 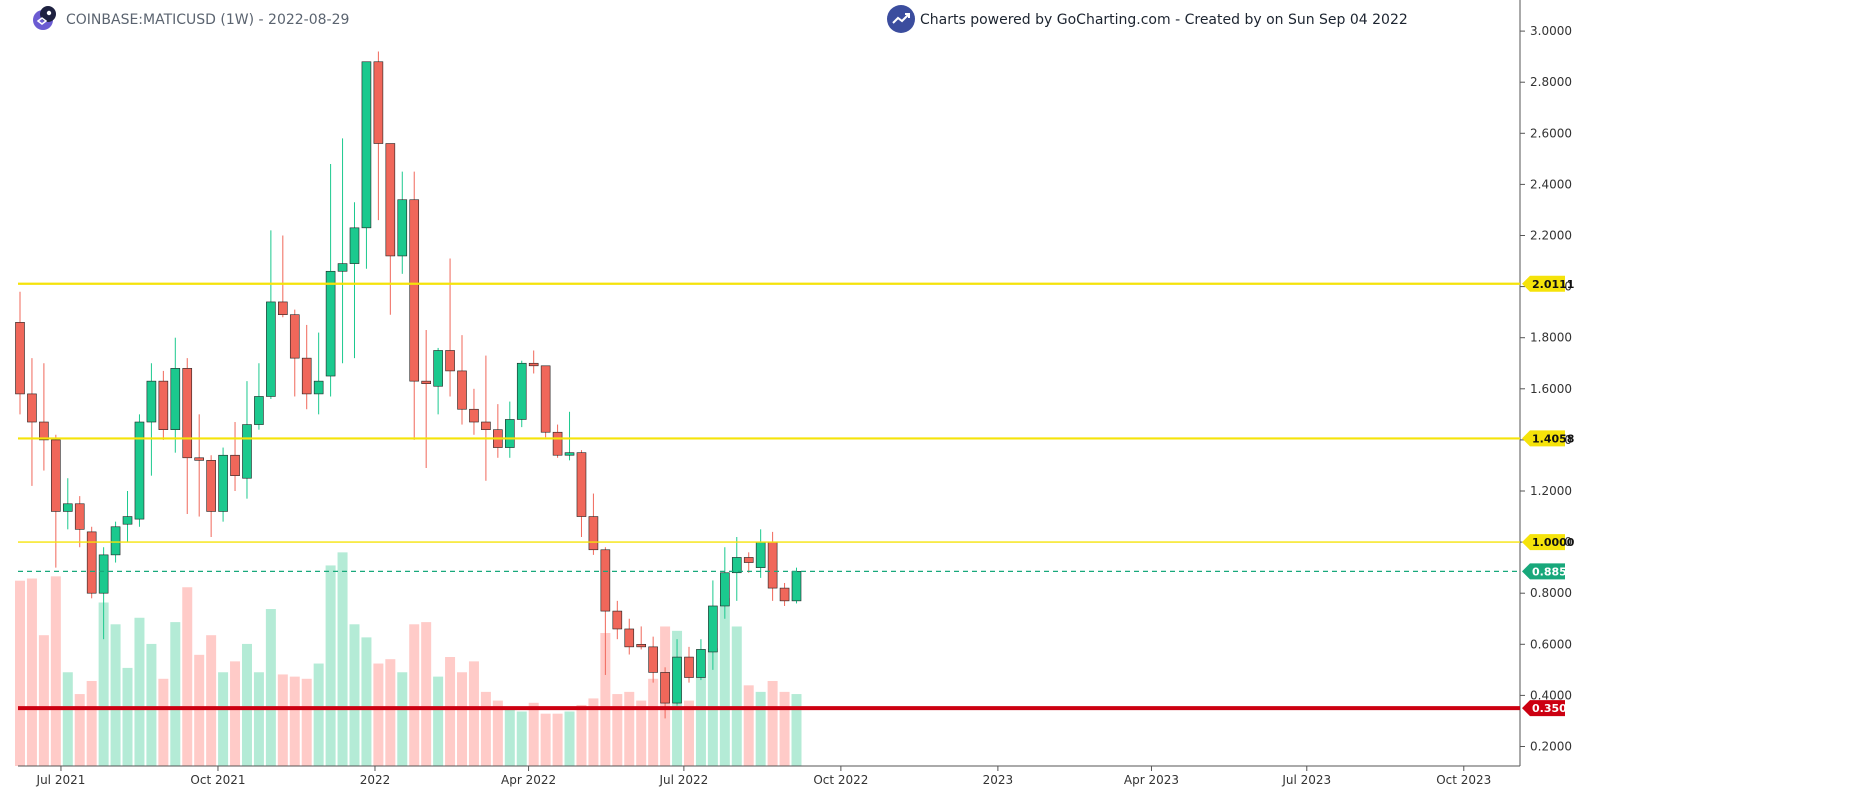 I want to click on level-price-label: 0.3500, so click(x=1553, y=708).